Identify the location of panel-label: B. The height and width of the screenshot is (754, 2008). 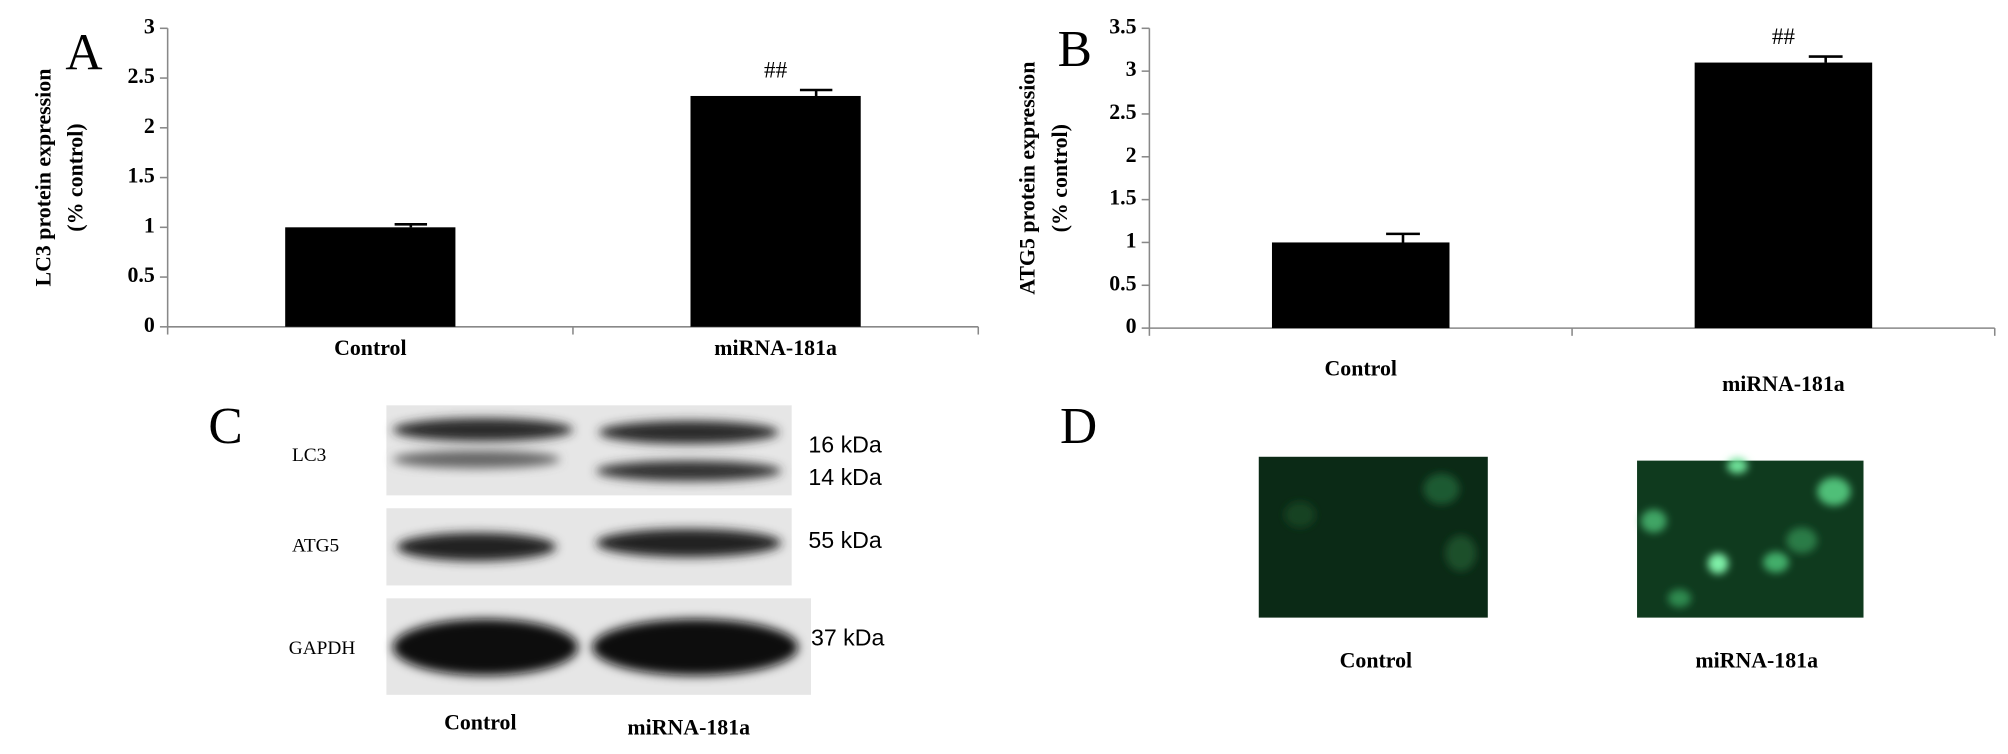
(1075, 49).